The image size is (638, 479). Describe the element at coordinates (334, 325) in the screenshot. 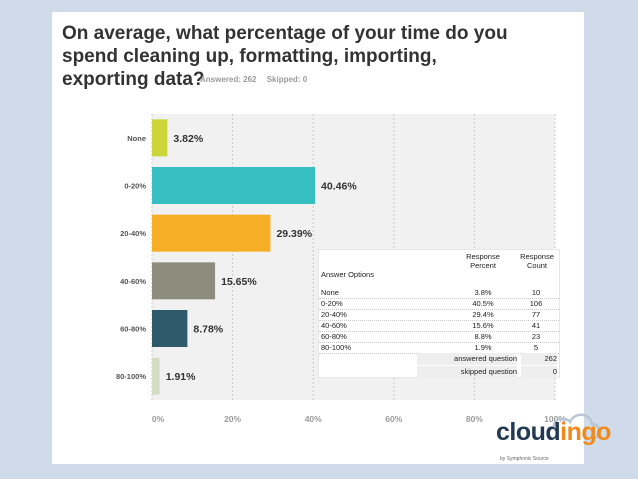

I see `answer-option: 40-60%` at that location.